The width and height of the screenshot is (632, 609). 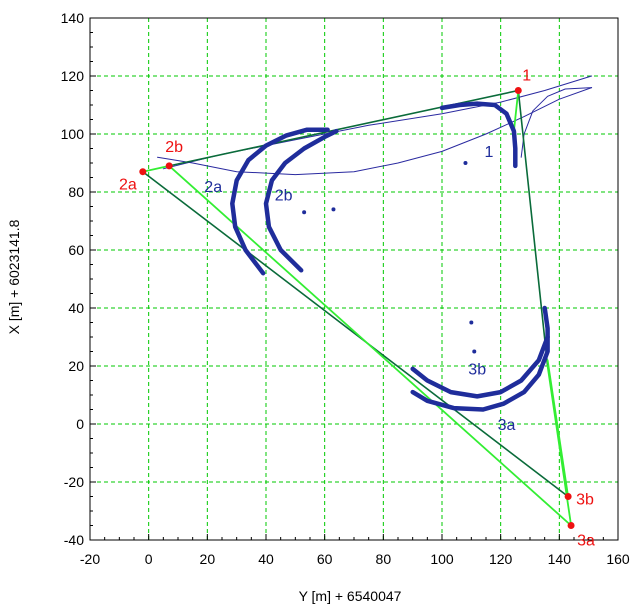 What do you see at coordinates (74, 540) in the screenshot?
I see `y-tick-label: -40` at bounding box center [74, 540].